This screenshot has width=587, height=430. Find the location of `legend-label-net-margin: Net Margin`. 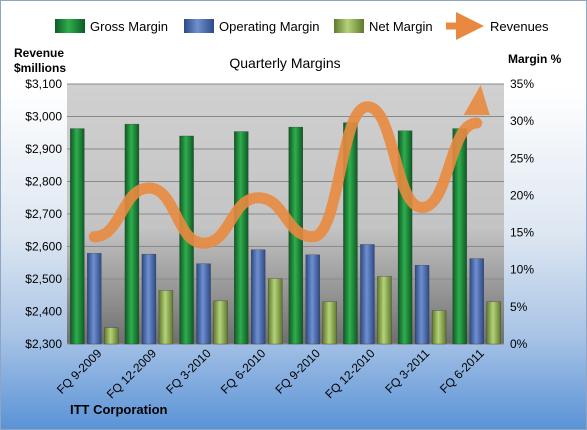

legend-label-net-margin: Net Margin is located at coordinates (401, 26).